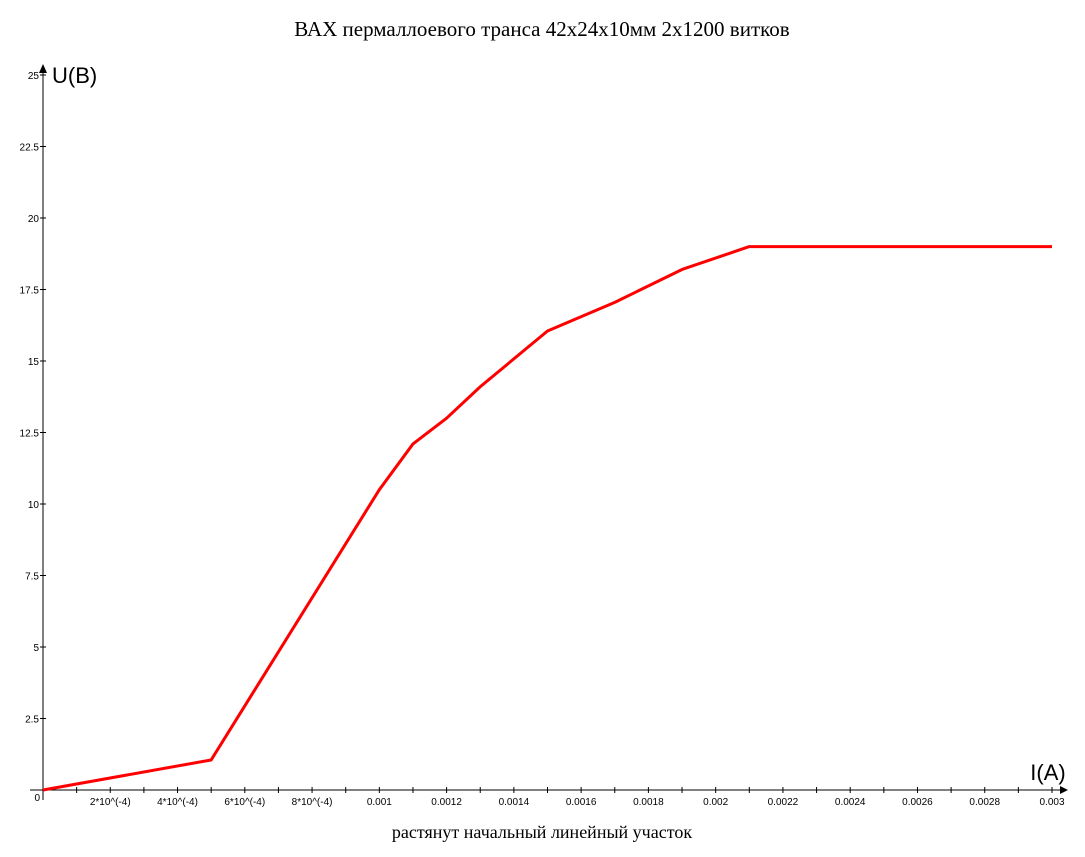 The width and height of the screenshot is (1085, 857). I want to click on x-tick-label: 4*10^(-4), so click(177, 802).